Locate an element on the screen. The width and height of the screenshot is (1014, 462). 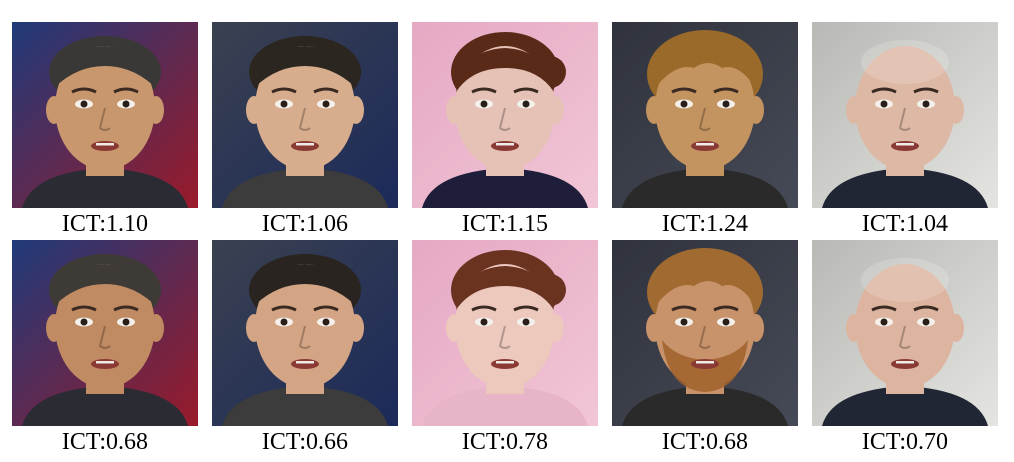
ict-score-caption: ICT:1.04 is located at coordinates (905, 224).